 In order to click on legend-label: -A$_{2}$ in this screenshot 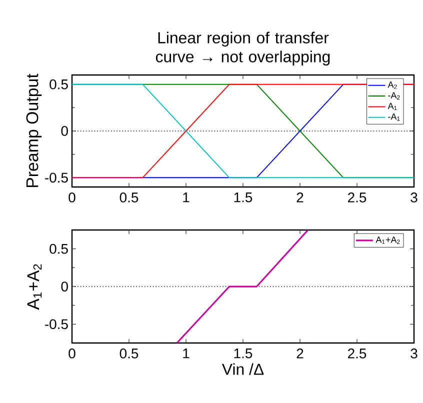, I will do `click(394, 96)`.